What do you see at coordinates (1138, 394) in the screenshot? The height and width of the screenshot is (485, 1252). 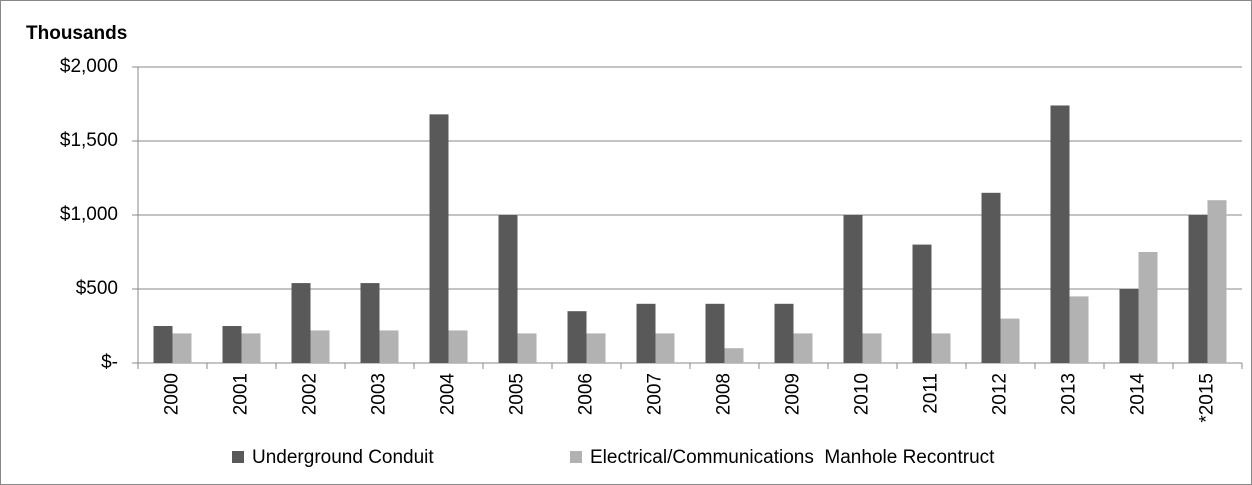 I see `x-tick-label: 2014` at bounding box center [1138, 394].